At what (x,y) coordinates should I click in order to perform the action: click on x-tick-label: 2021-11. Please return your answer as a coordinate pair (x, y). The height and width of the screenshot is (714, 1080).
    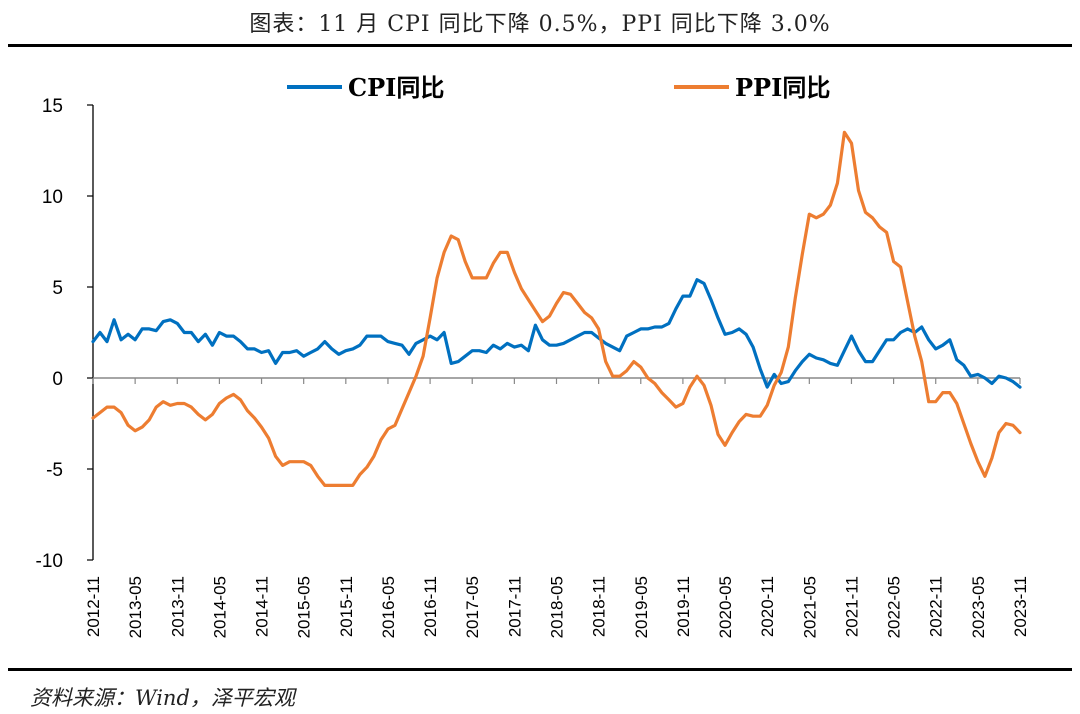
    Looking at the image, I should click on (851, 606).